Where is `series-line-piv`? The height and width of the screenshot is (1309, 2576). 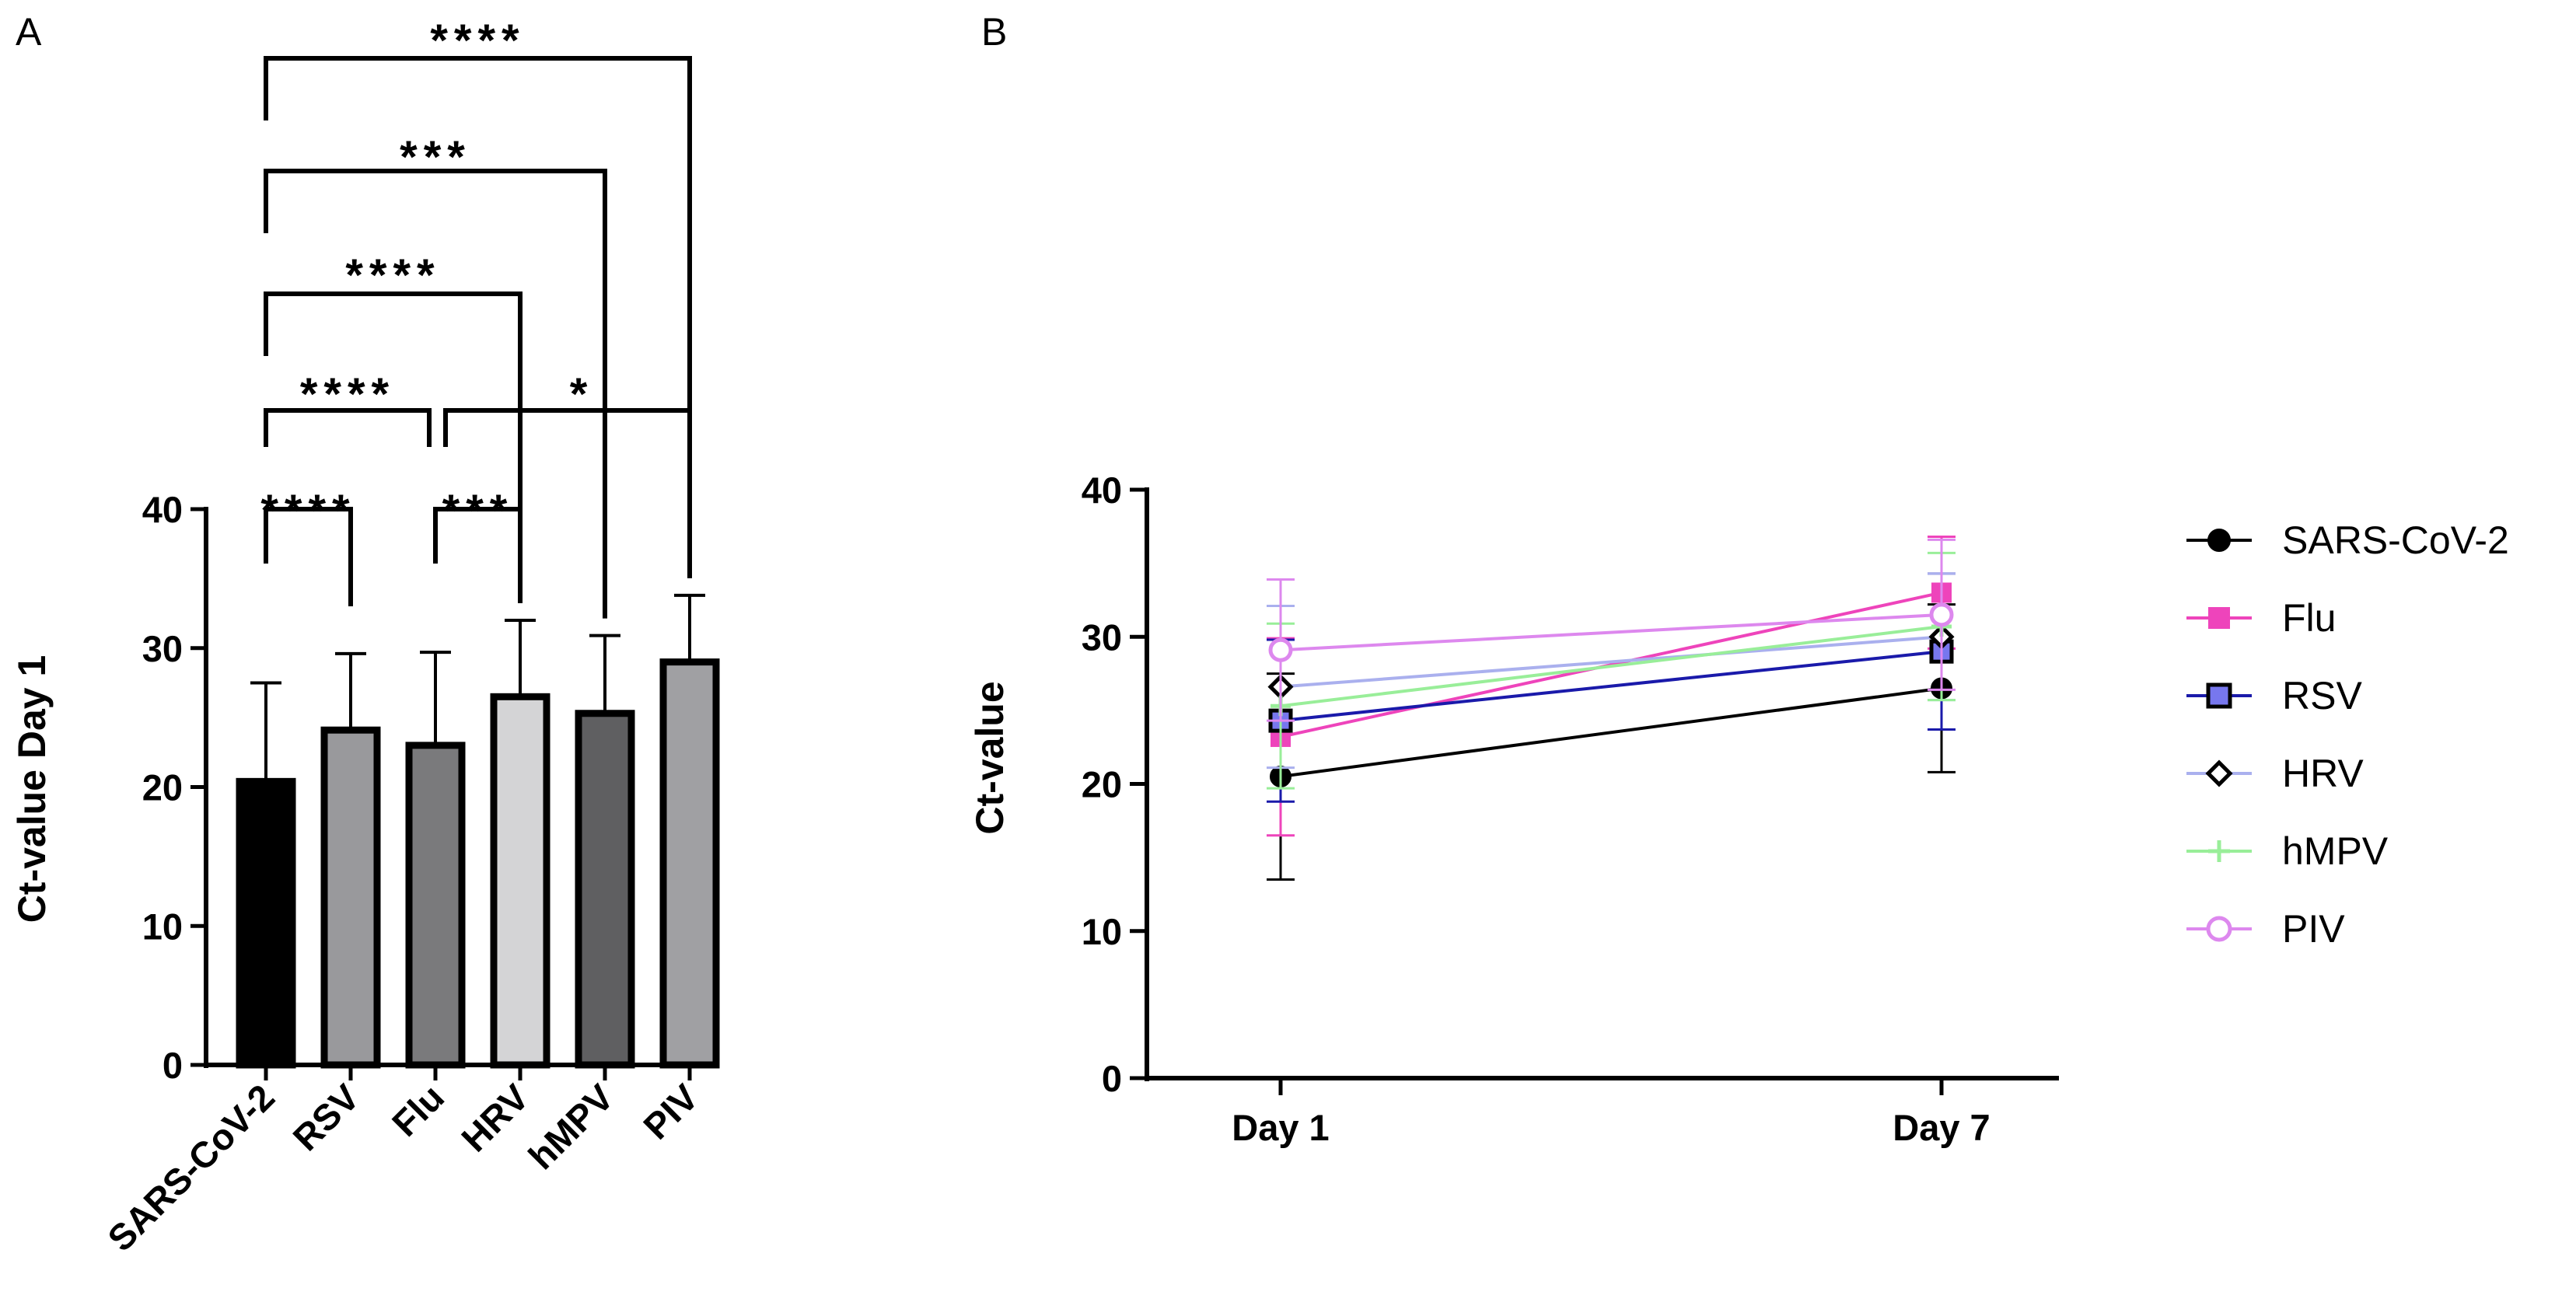 series-line-piv is located at coordinates (1611, 632).